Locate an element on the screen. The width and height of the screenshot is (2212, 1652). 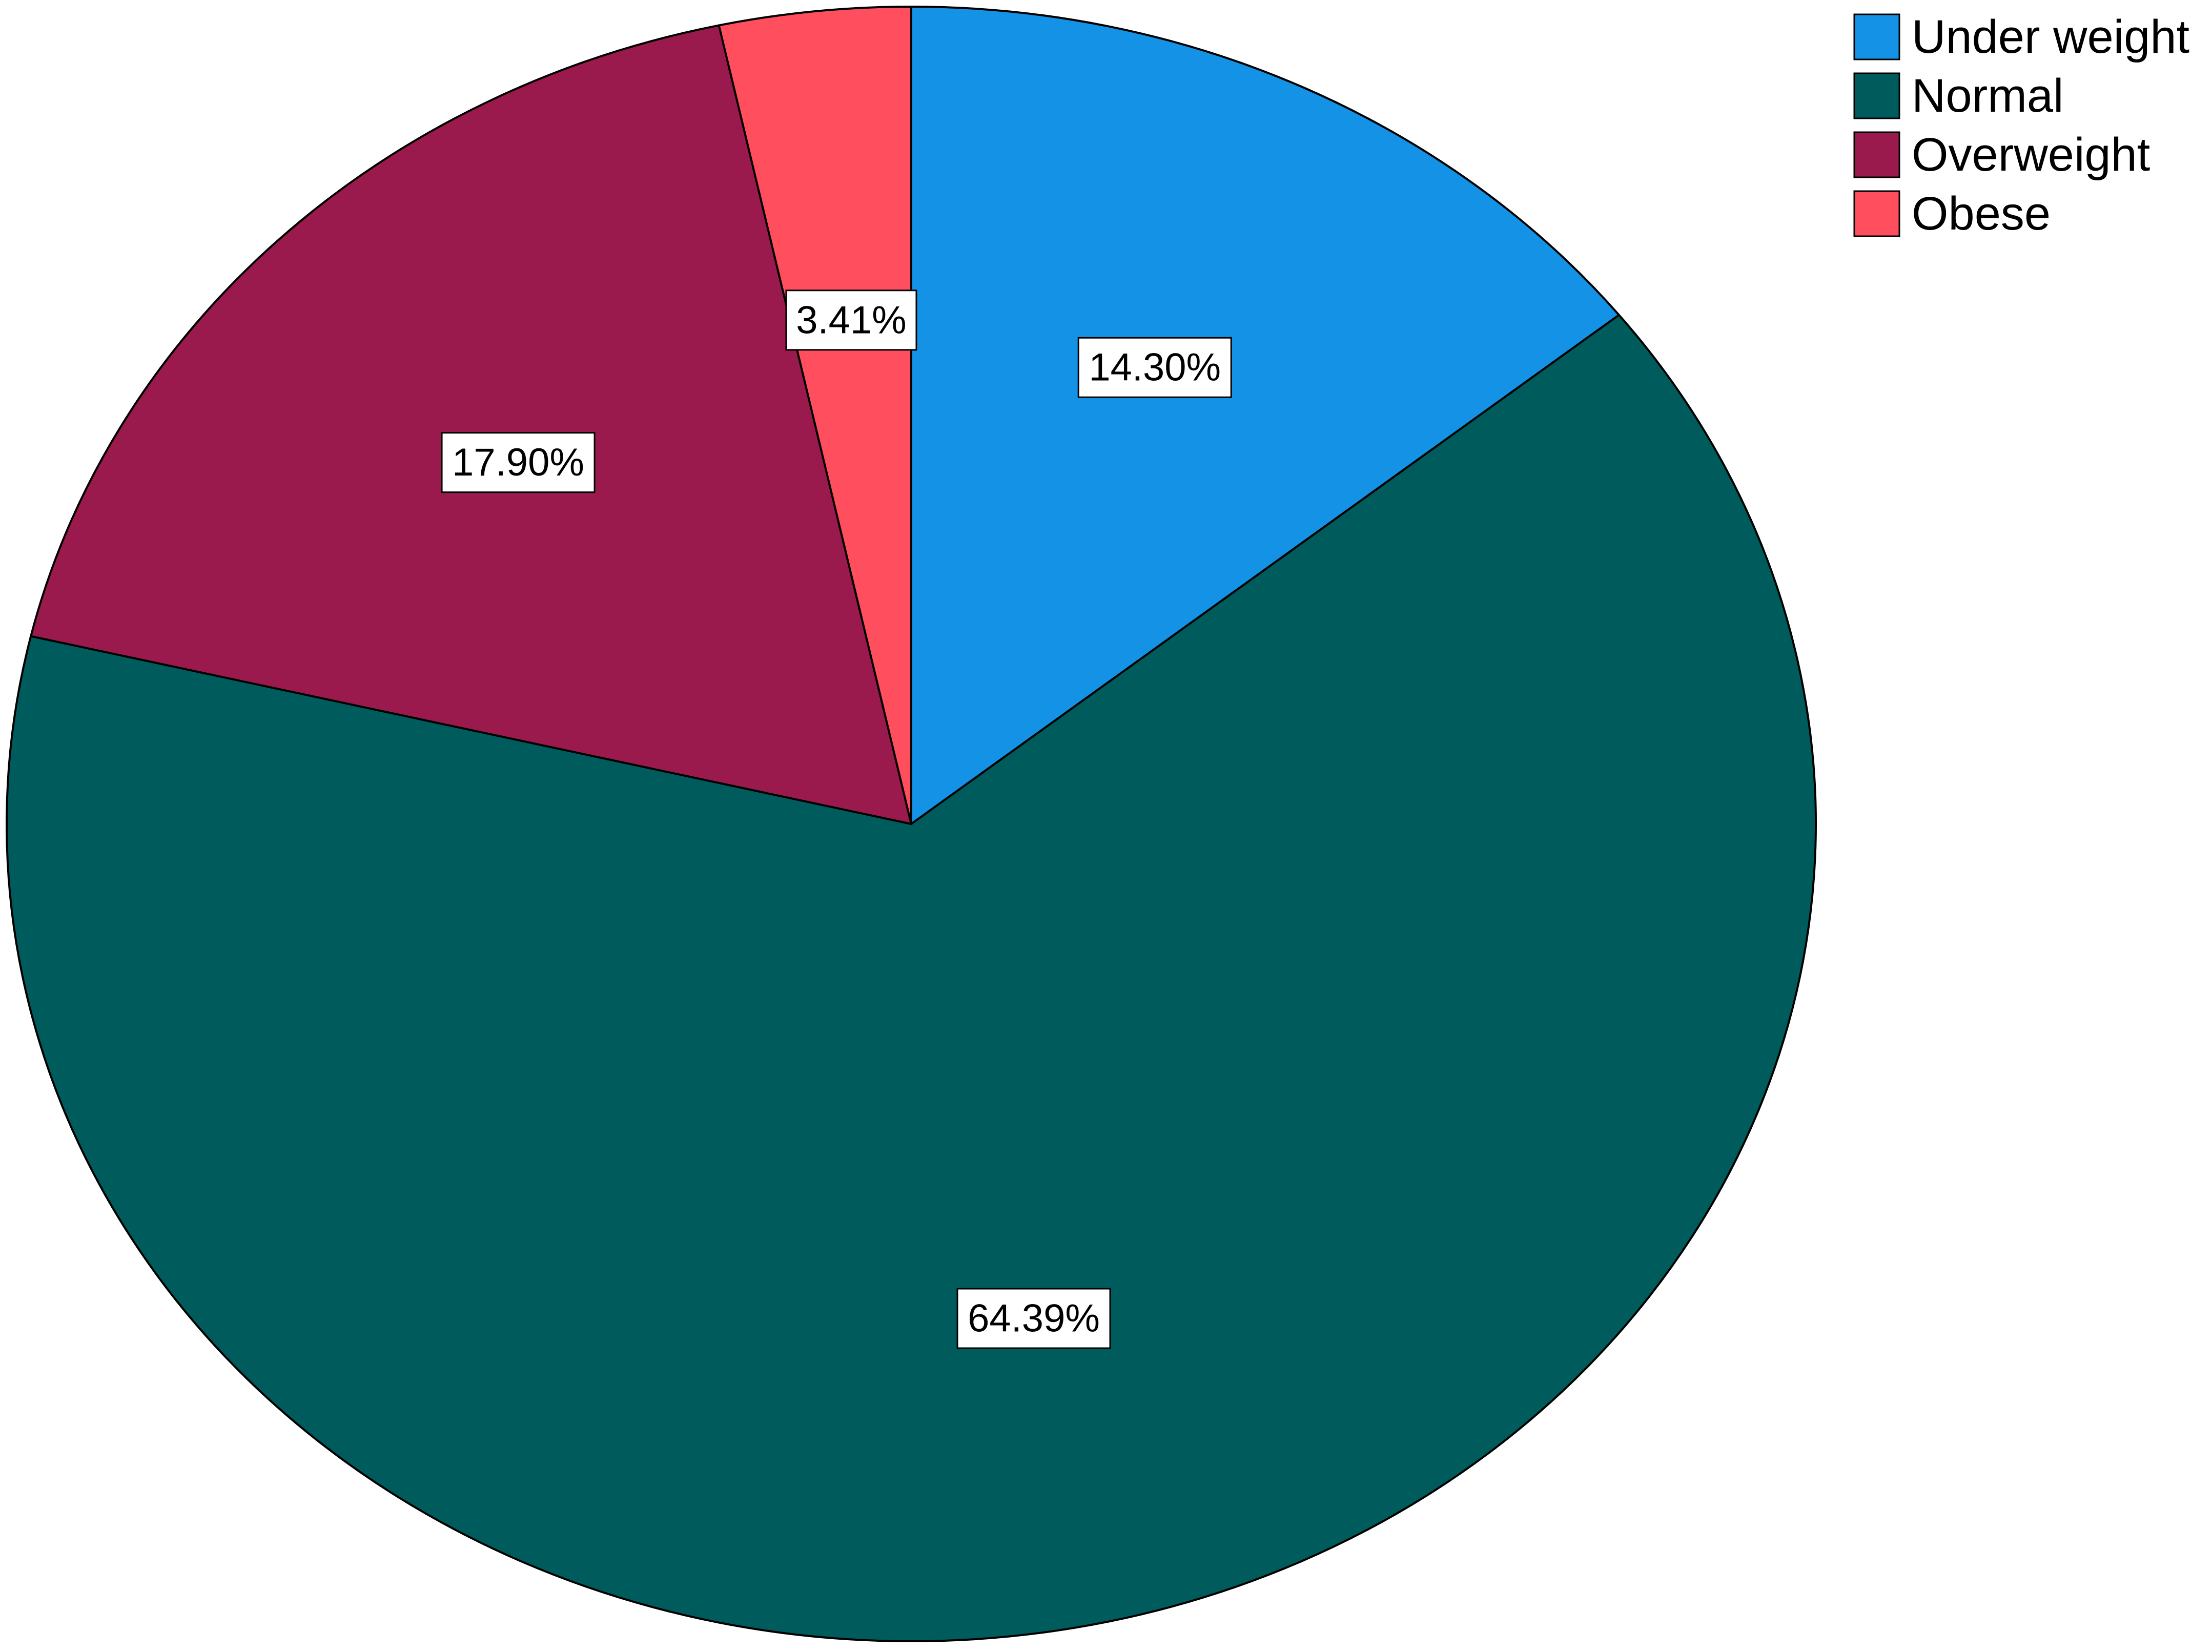
data-label-under-weight: 14.30% is located at coordinates (1155, 367).